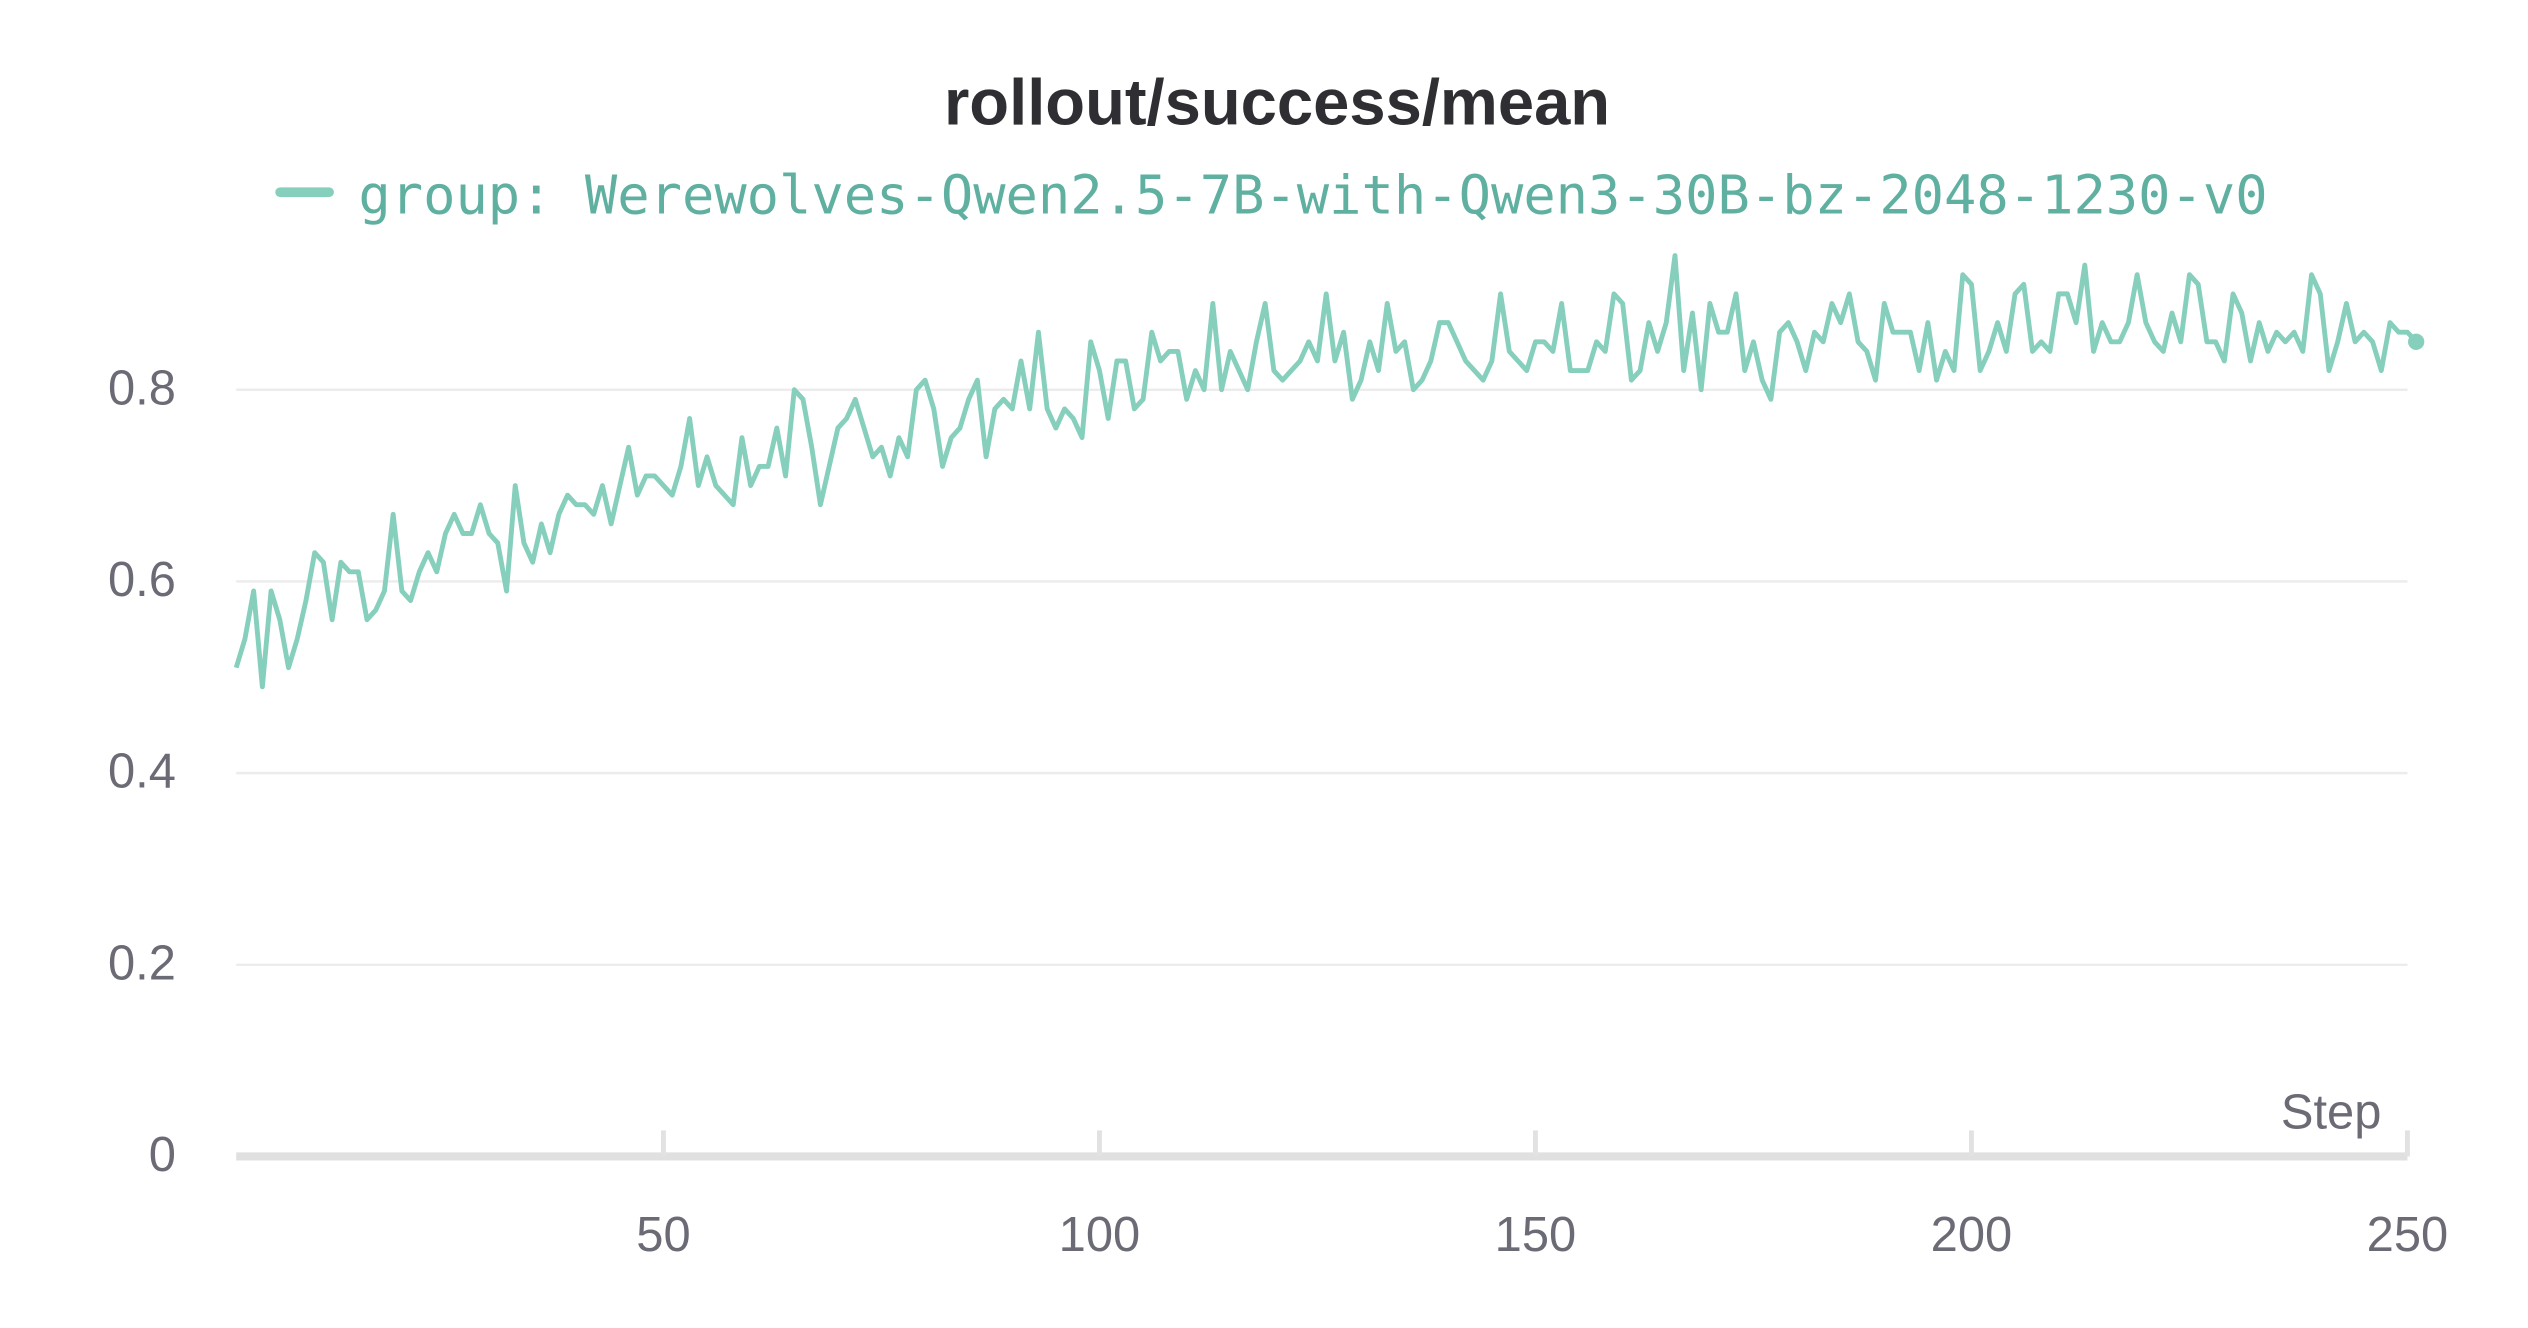 The height and width of the screenshot is (1328, 2528). Describe the element at coordinates (1100, 1235) in the screenshot. I see `x-tick-label: 100` at that location.